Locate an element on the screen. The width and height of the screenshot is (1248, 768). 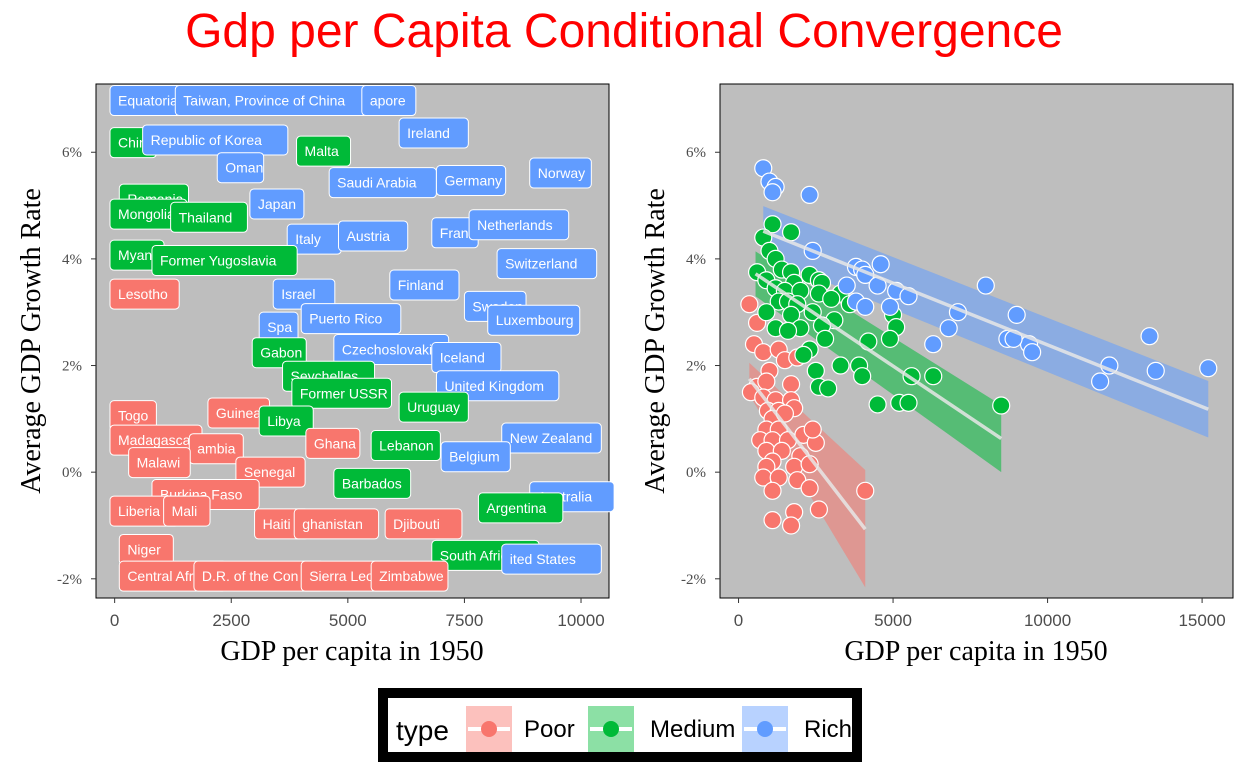
country-label-text: Central Afri is located at coordinates (161, 576).